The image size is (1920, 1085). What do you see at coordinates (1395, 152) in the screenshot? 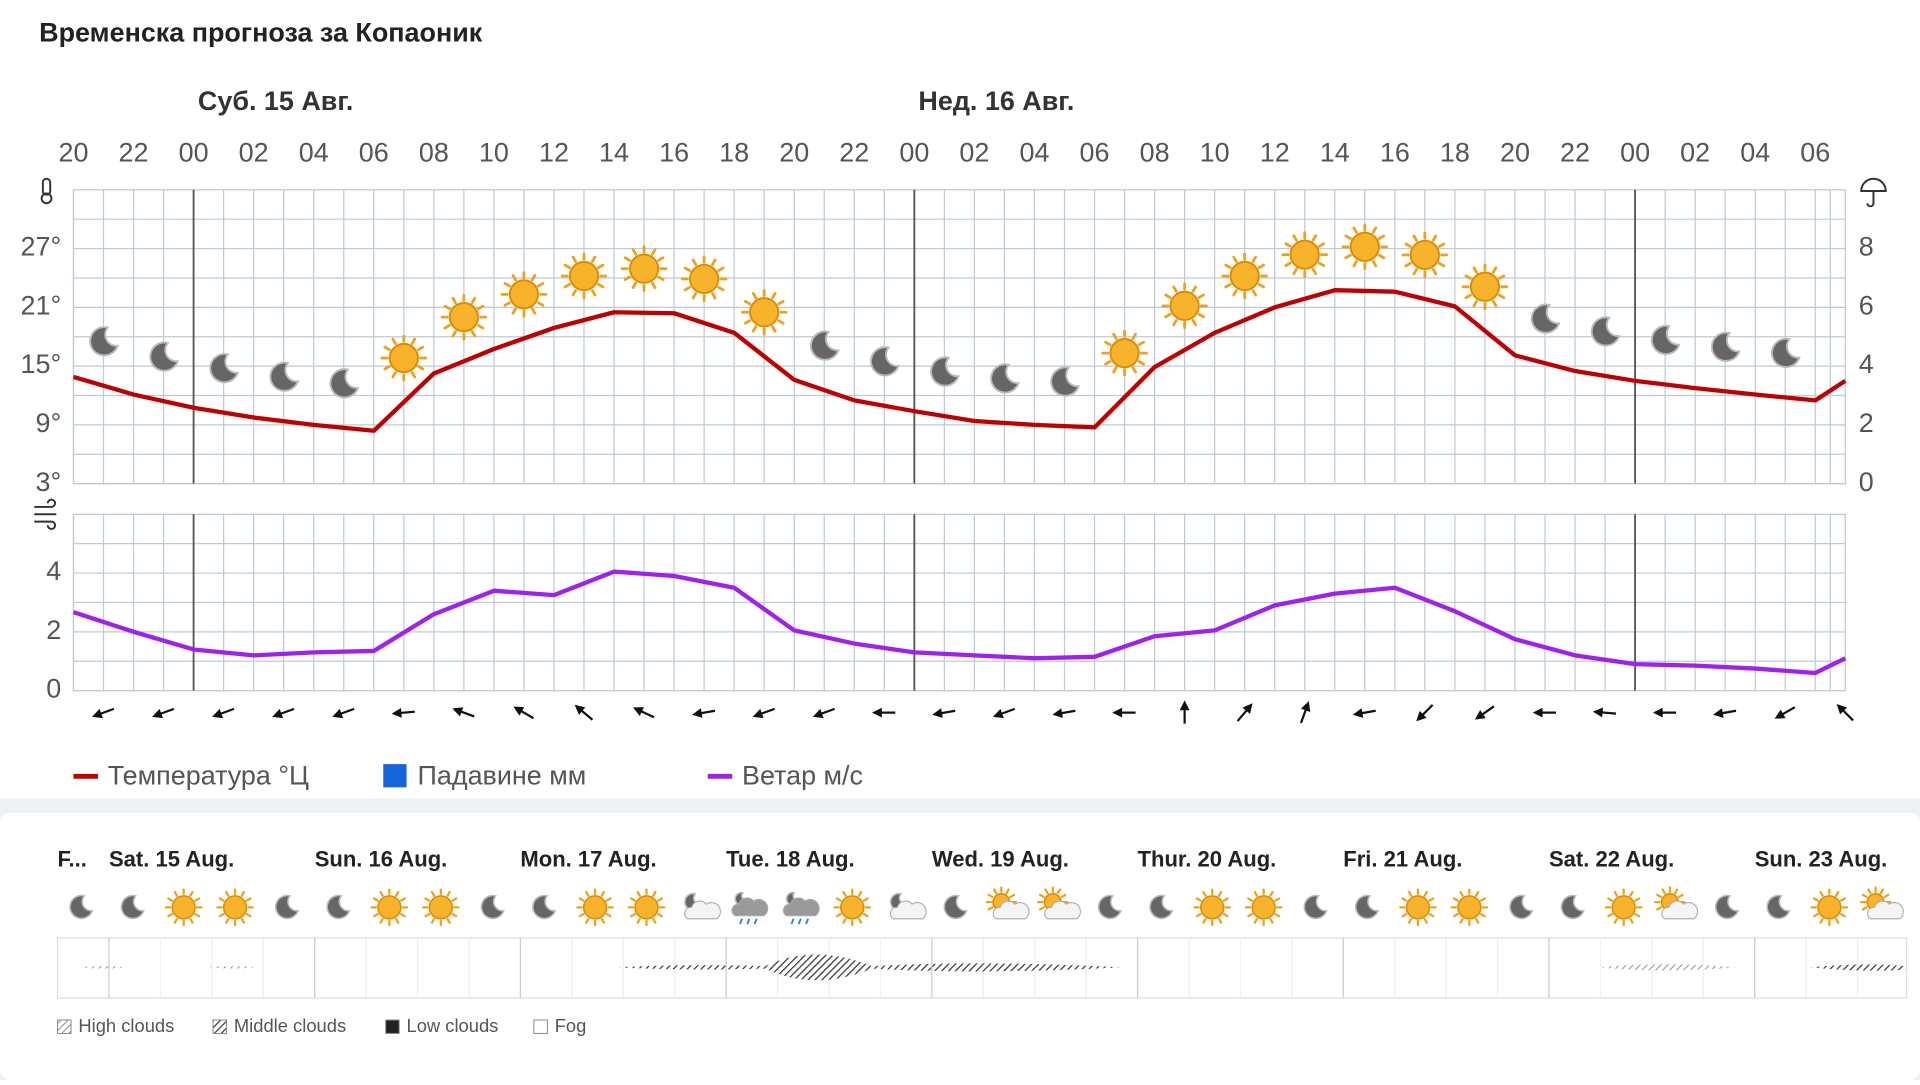
I see `x-tick-label: 16` at bounding box center [1395, 152].